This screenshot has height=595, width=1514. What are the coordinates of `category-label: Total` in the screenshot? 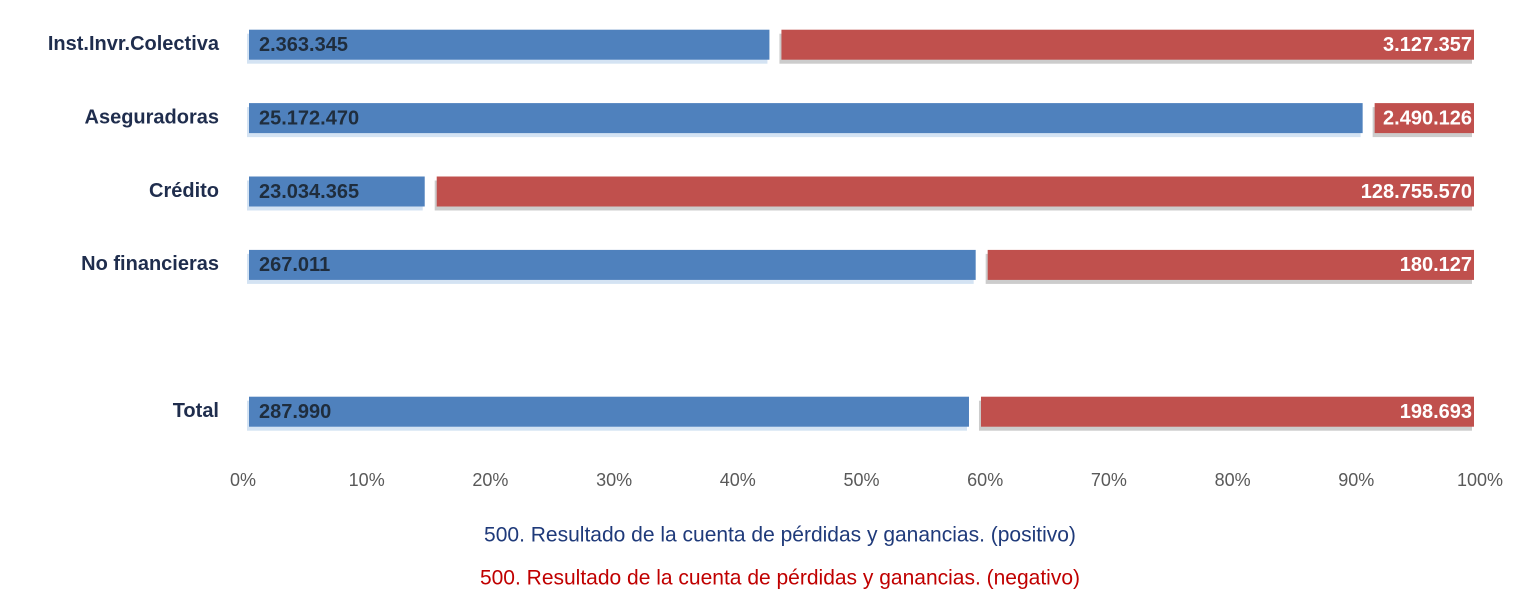 It's located at (196, 411).